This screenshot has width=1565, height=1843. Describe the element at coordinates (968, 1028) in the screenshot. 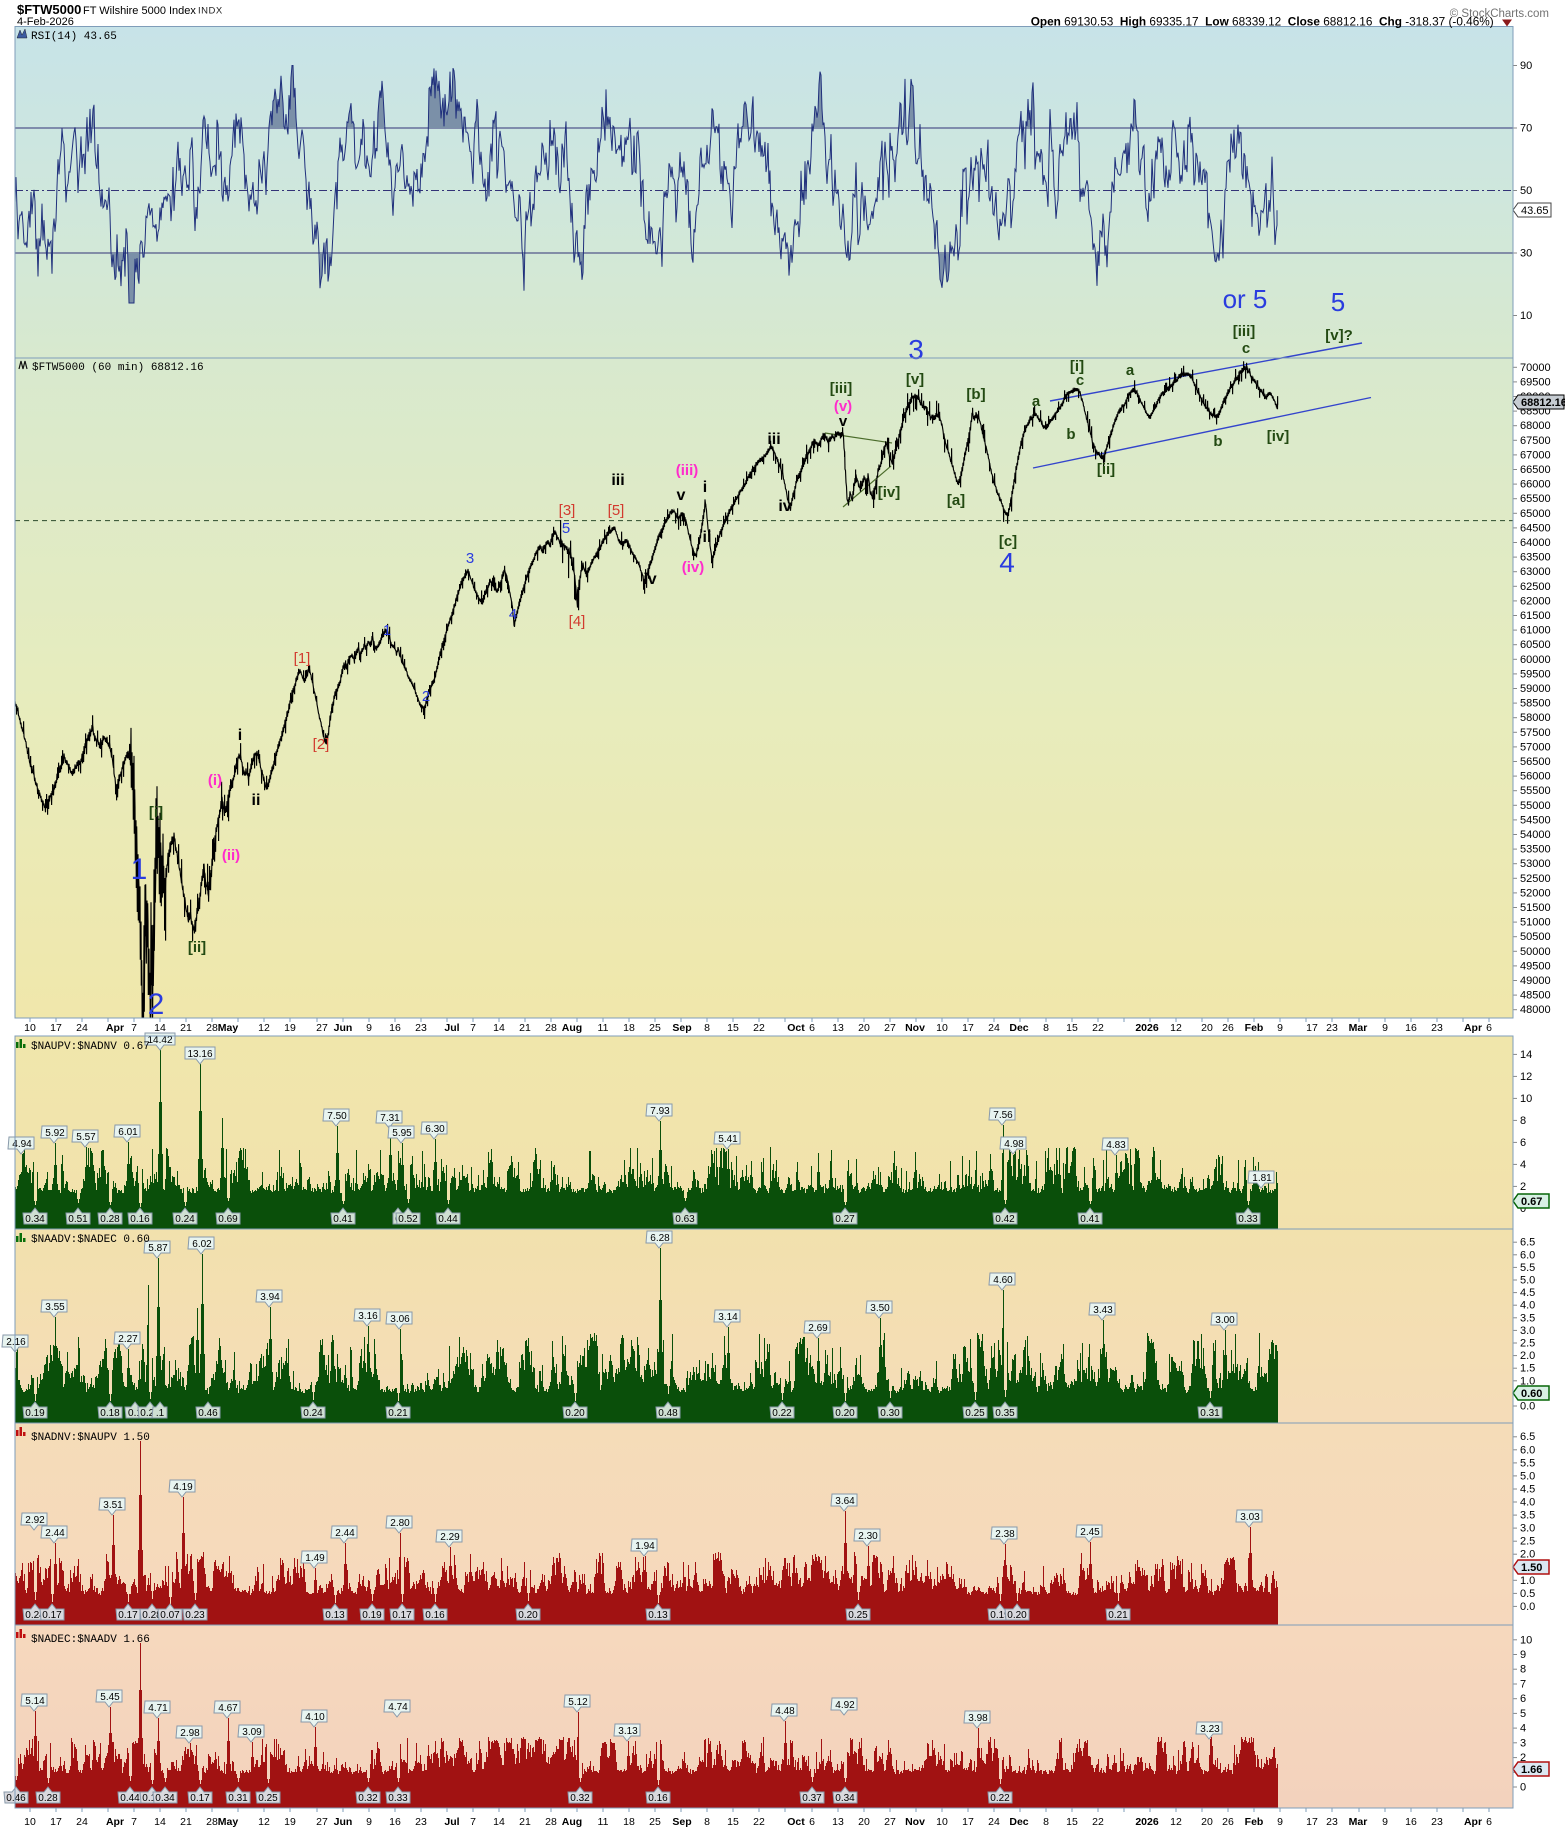

I see `svg-text: 17` at that location.